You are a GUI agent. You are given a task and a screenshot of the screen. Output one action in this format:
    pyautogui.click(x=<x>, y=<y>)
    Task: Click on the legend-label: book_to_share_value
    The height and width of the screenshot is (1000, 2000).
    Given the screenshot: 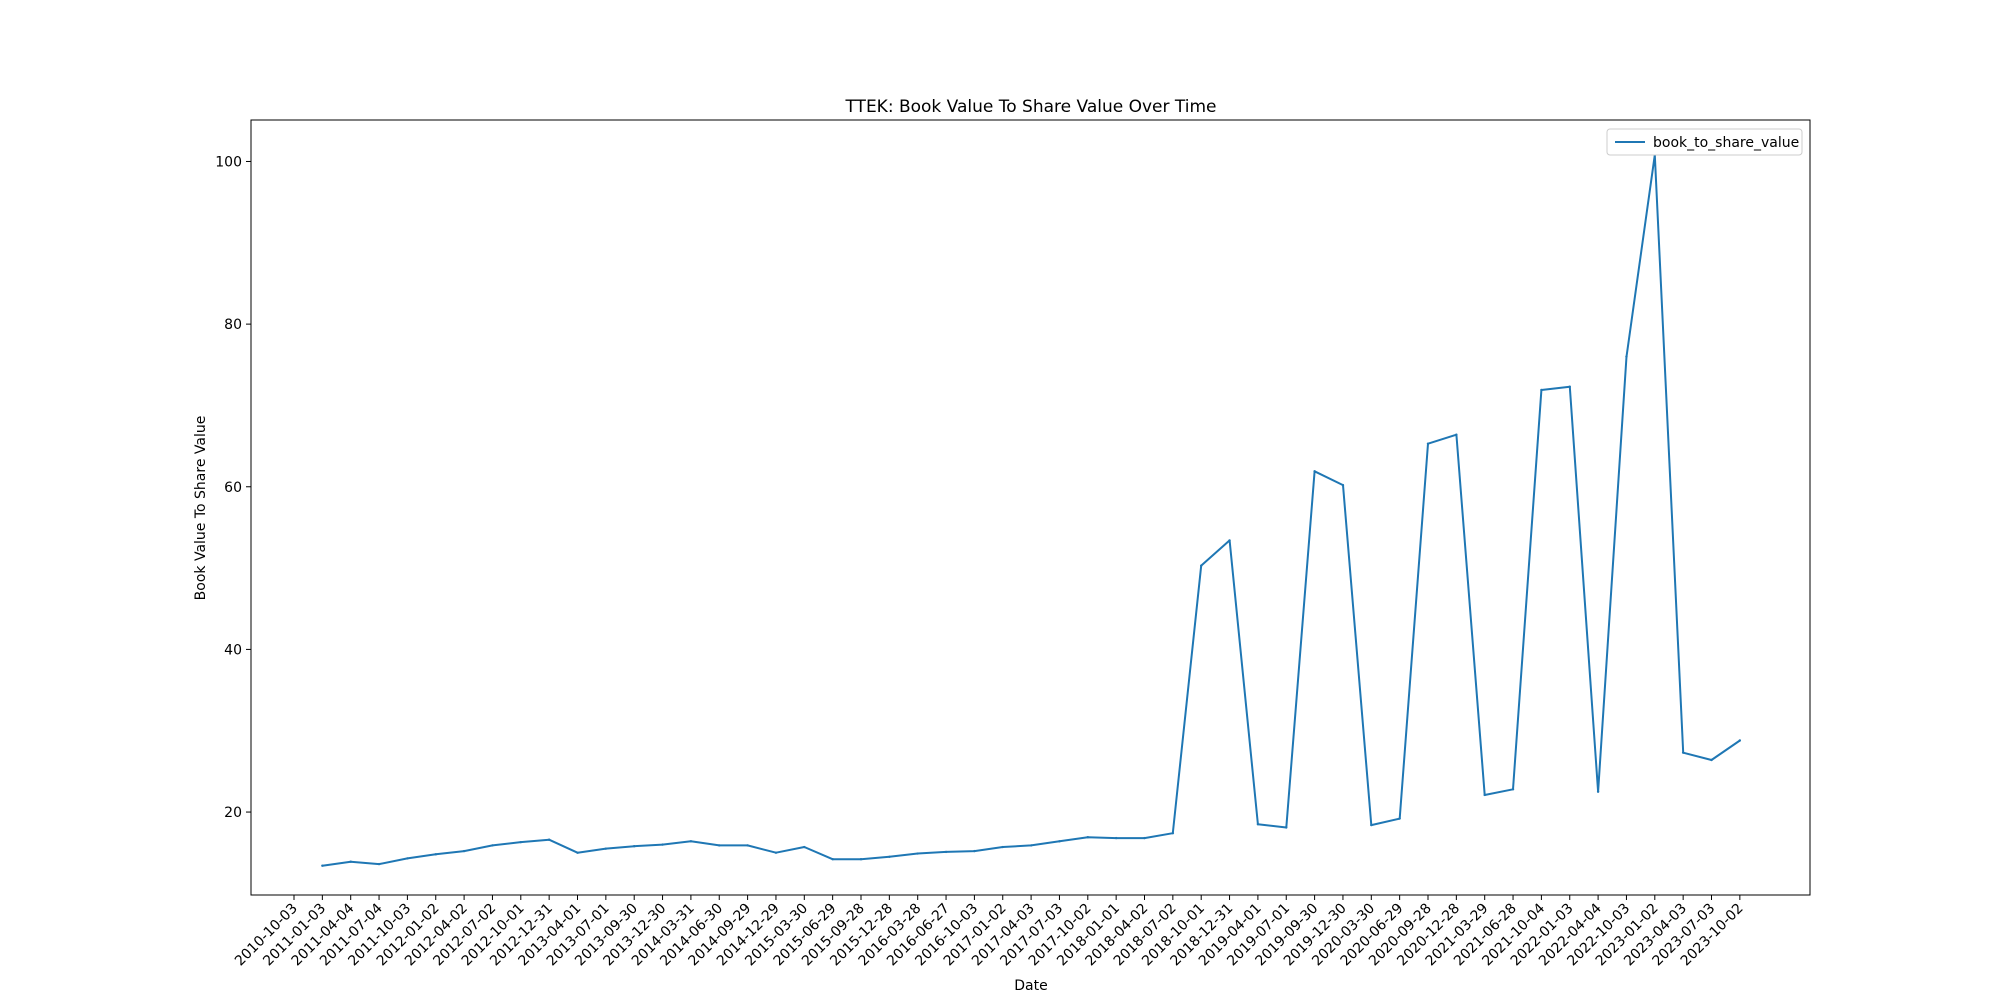 What is the action you would take?
    pyautogui.click(x=1726, y=143)
    